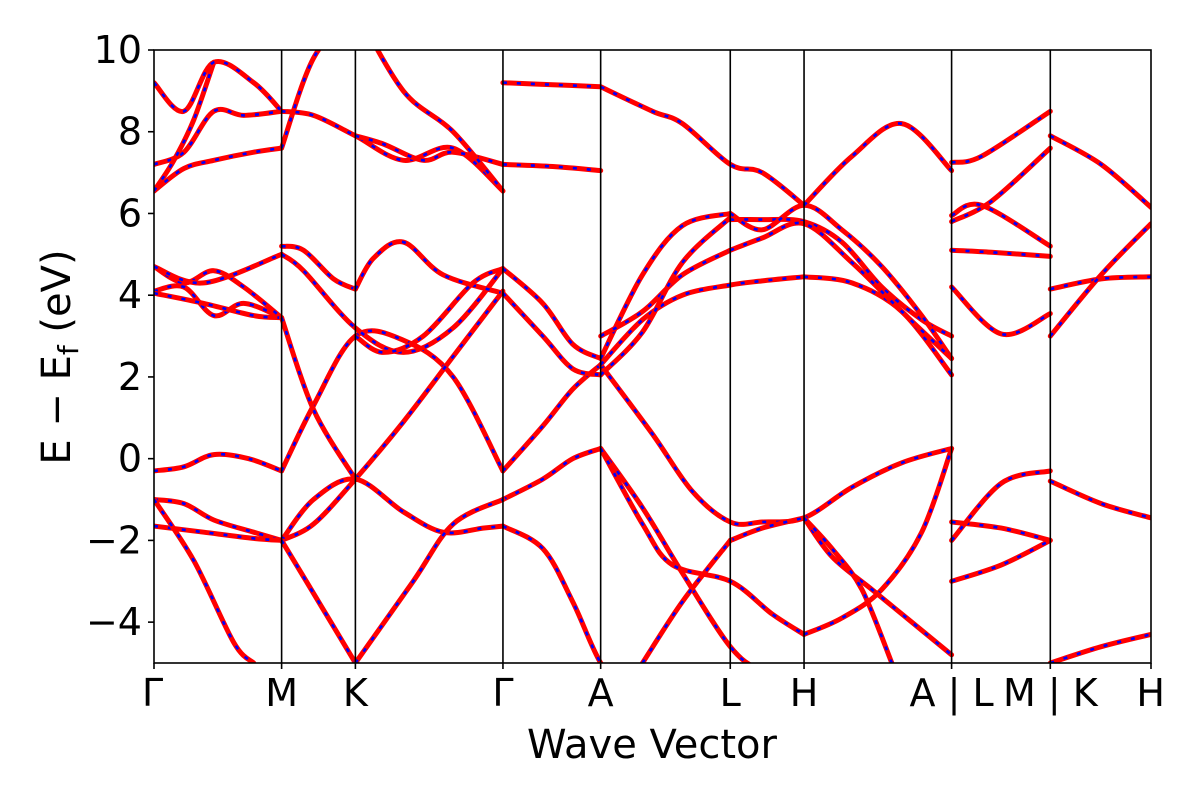 This screenshot has height=800, width=1200. Describe the element at coordinates (118, 50) in the screenshot. I see `y-tick-label-7: 10` at that location.